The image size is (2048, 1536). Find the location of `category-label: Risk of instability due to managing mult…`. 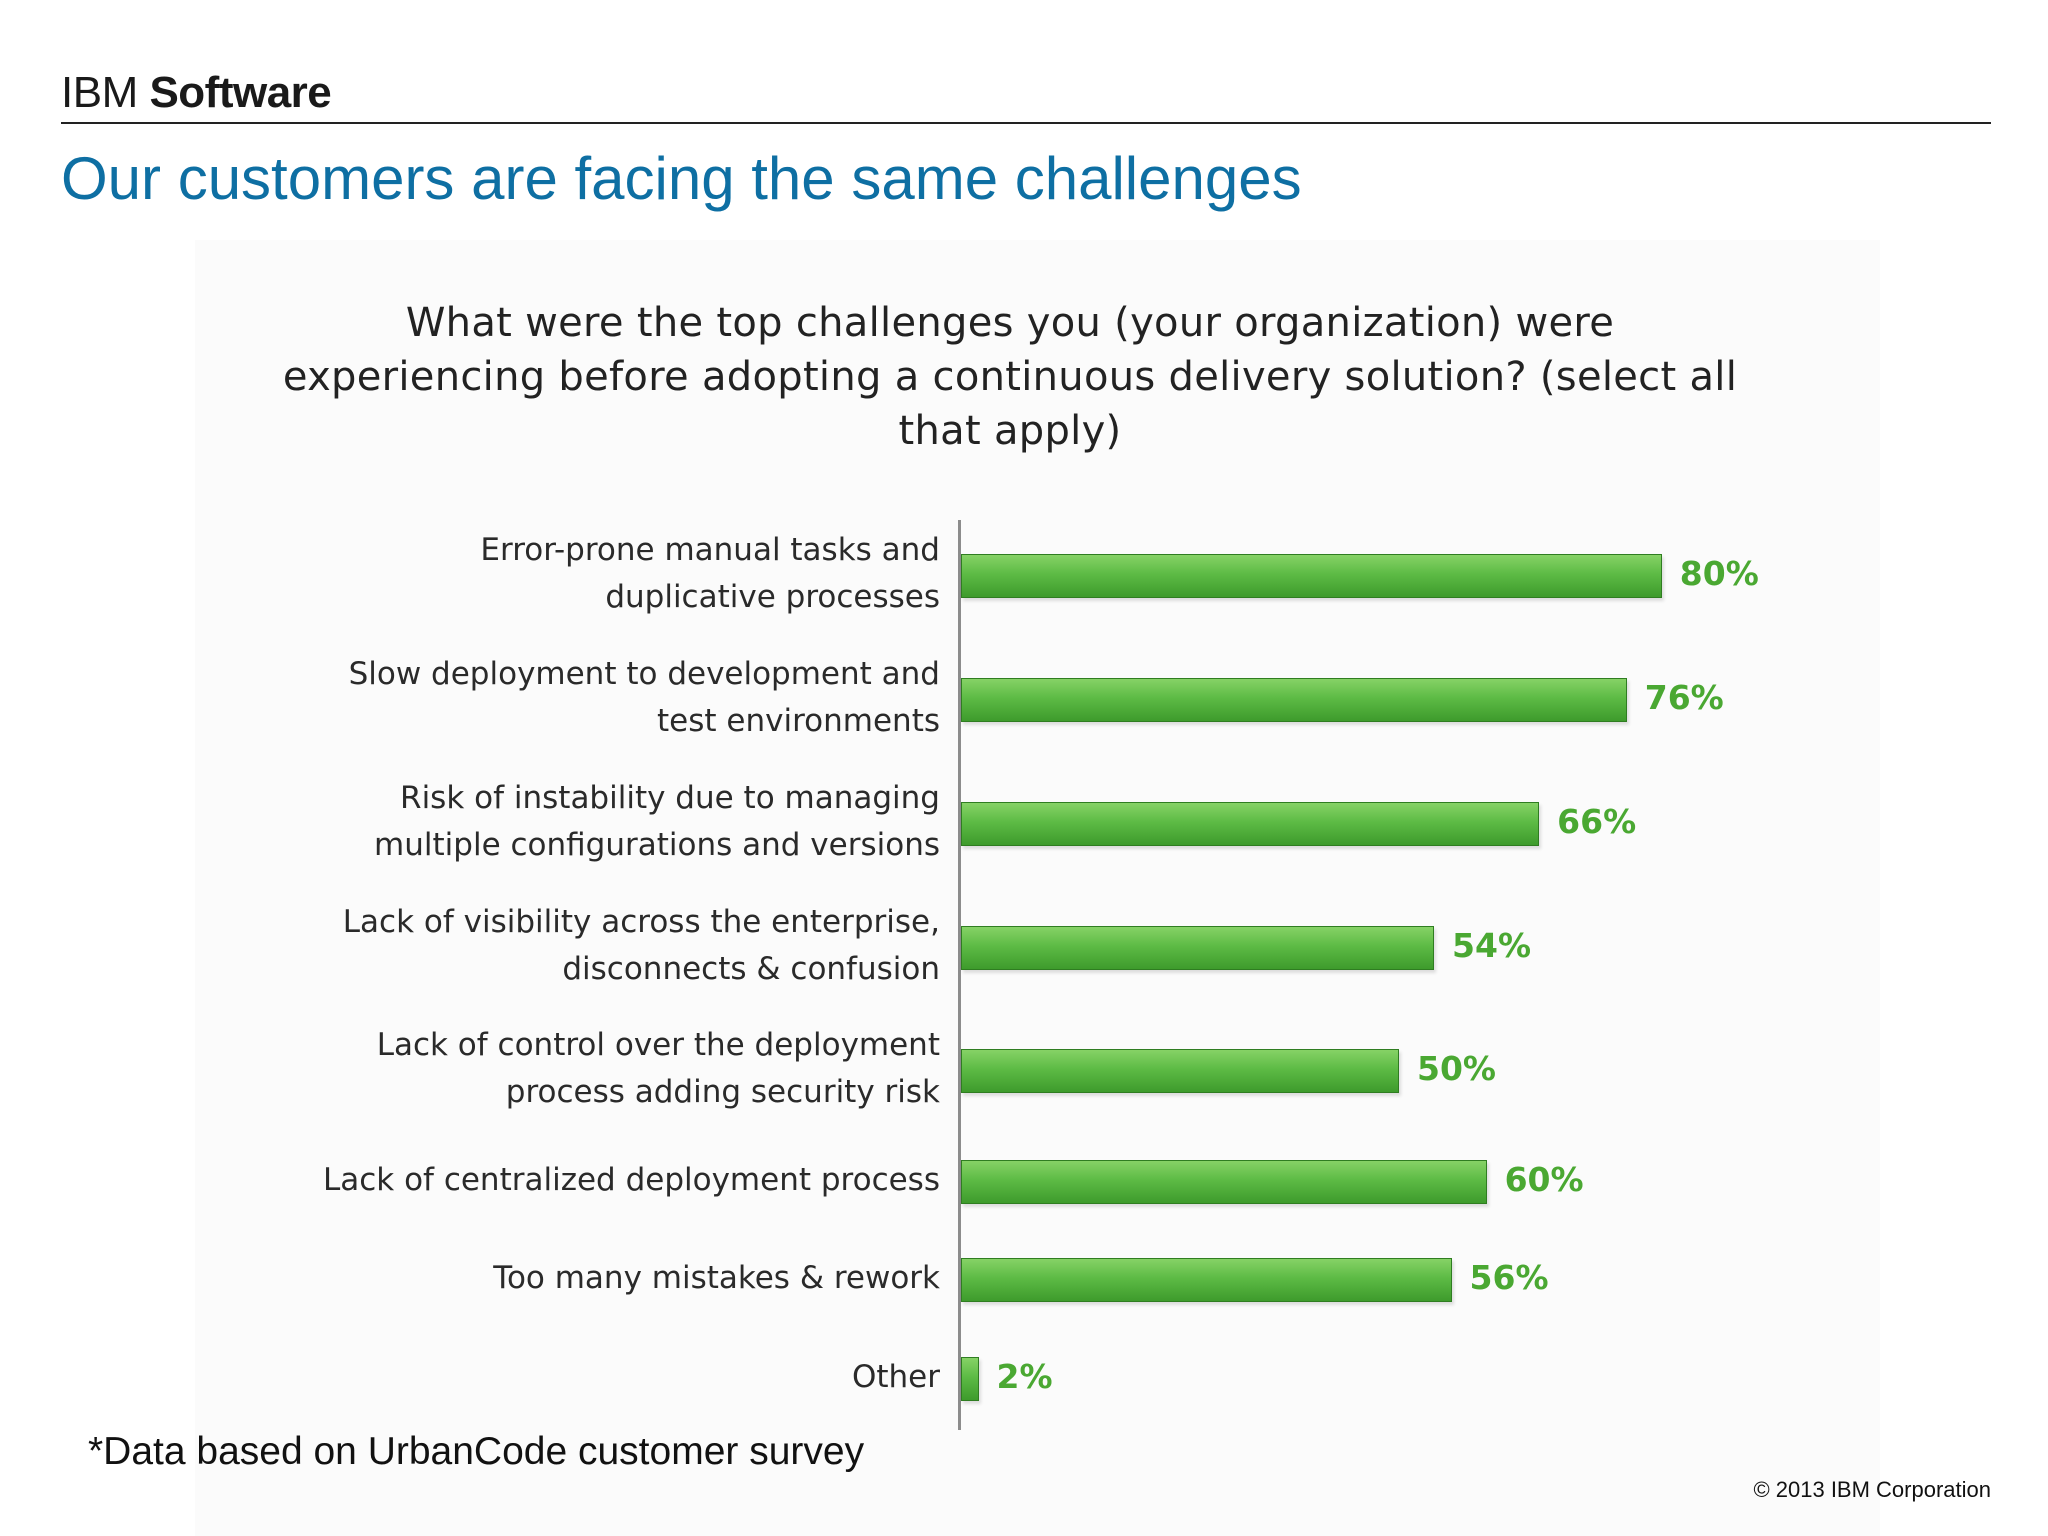

category-label: Risk of instability due to managing mult… is located at coordinates (657, 821).